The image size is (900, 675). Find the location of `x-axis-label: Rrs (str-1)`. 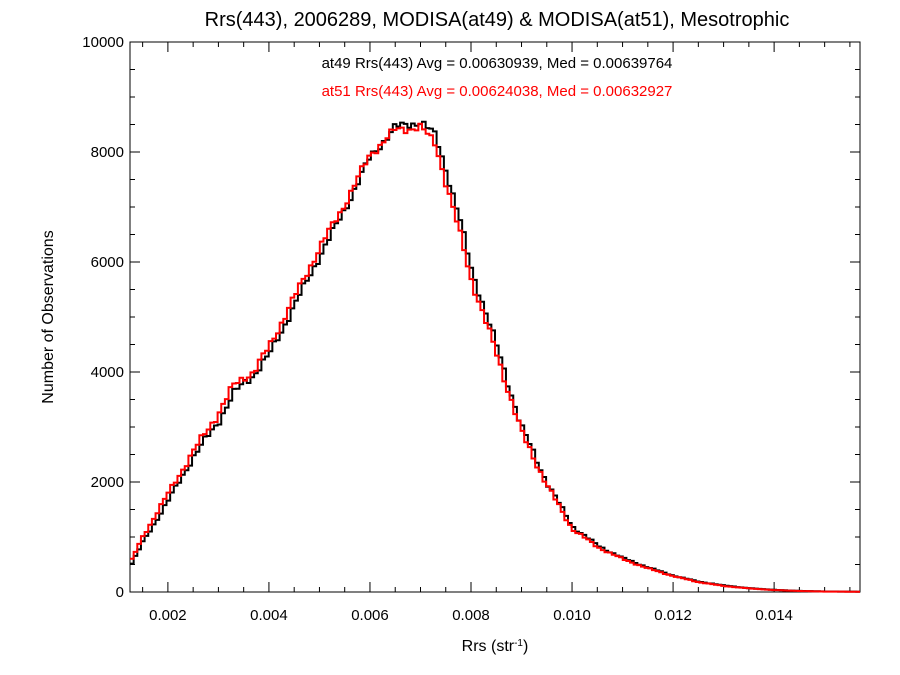

x-axis-label: Rrs (str-1) is located at coordinates (495, 647).